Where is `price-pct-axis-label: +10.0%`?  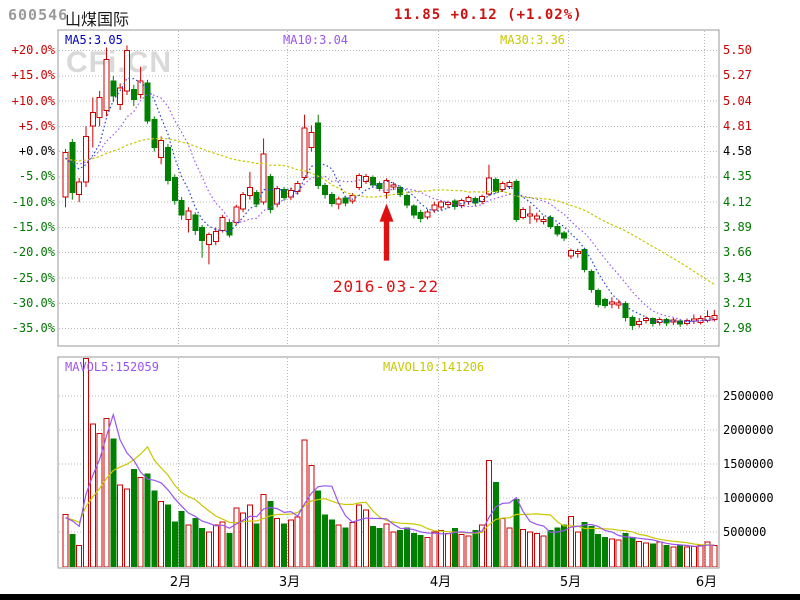 price-pct-axis-label: +10.0% is located at coordinates (33, 100).